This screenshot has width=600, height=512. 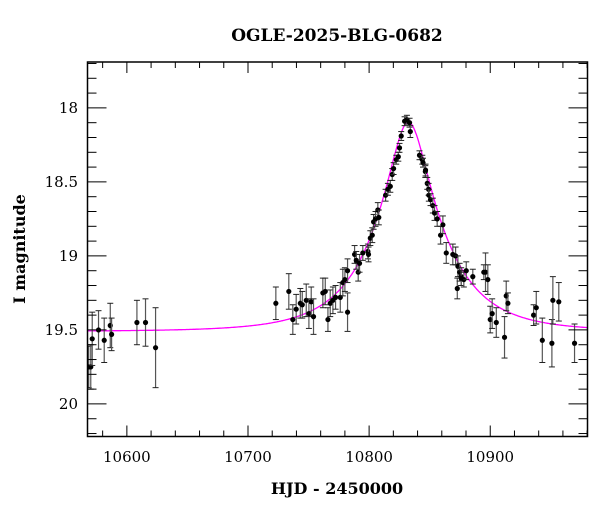 What do you see at coordinates (490, 457) in the screenshot?
I see `x-tick-label: 10900` at bounding box center [490, 457].